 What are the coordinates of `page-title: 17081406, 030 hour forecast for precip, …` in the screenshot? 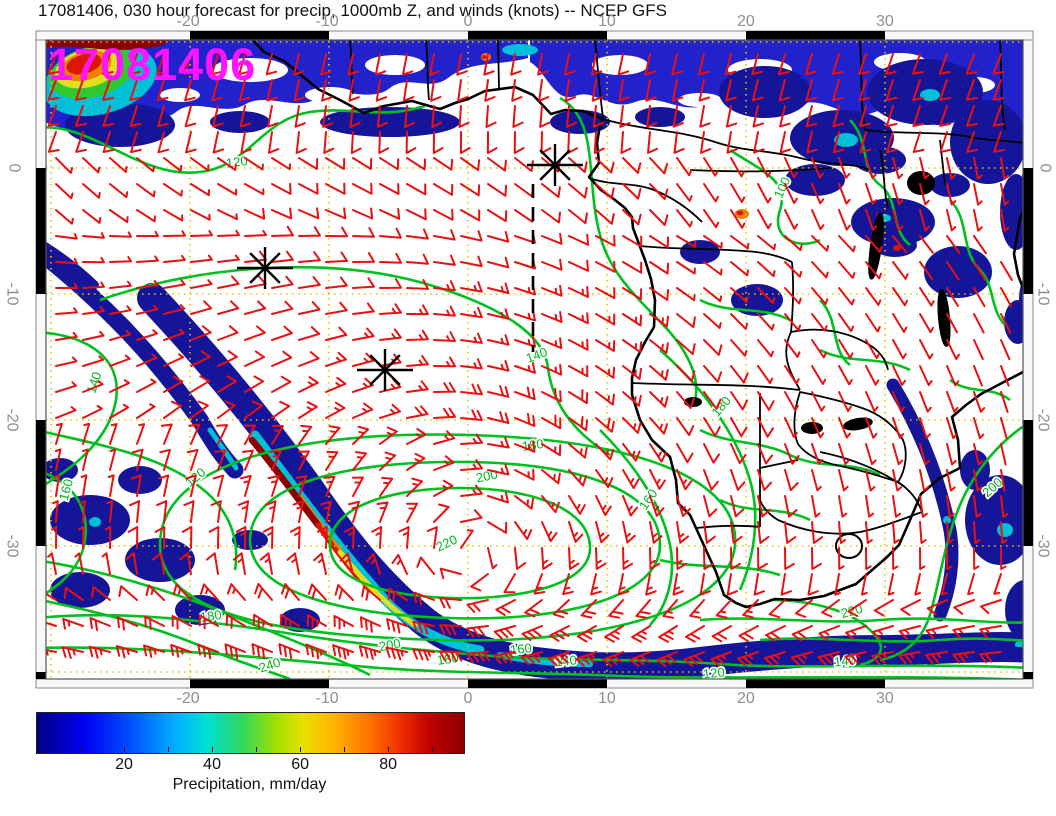 It's located at (352, 10).